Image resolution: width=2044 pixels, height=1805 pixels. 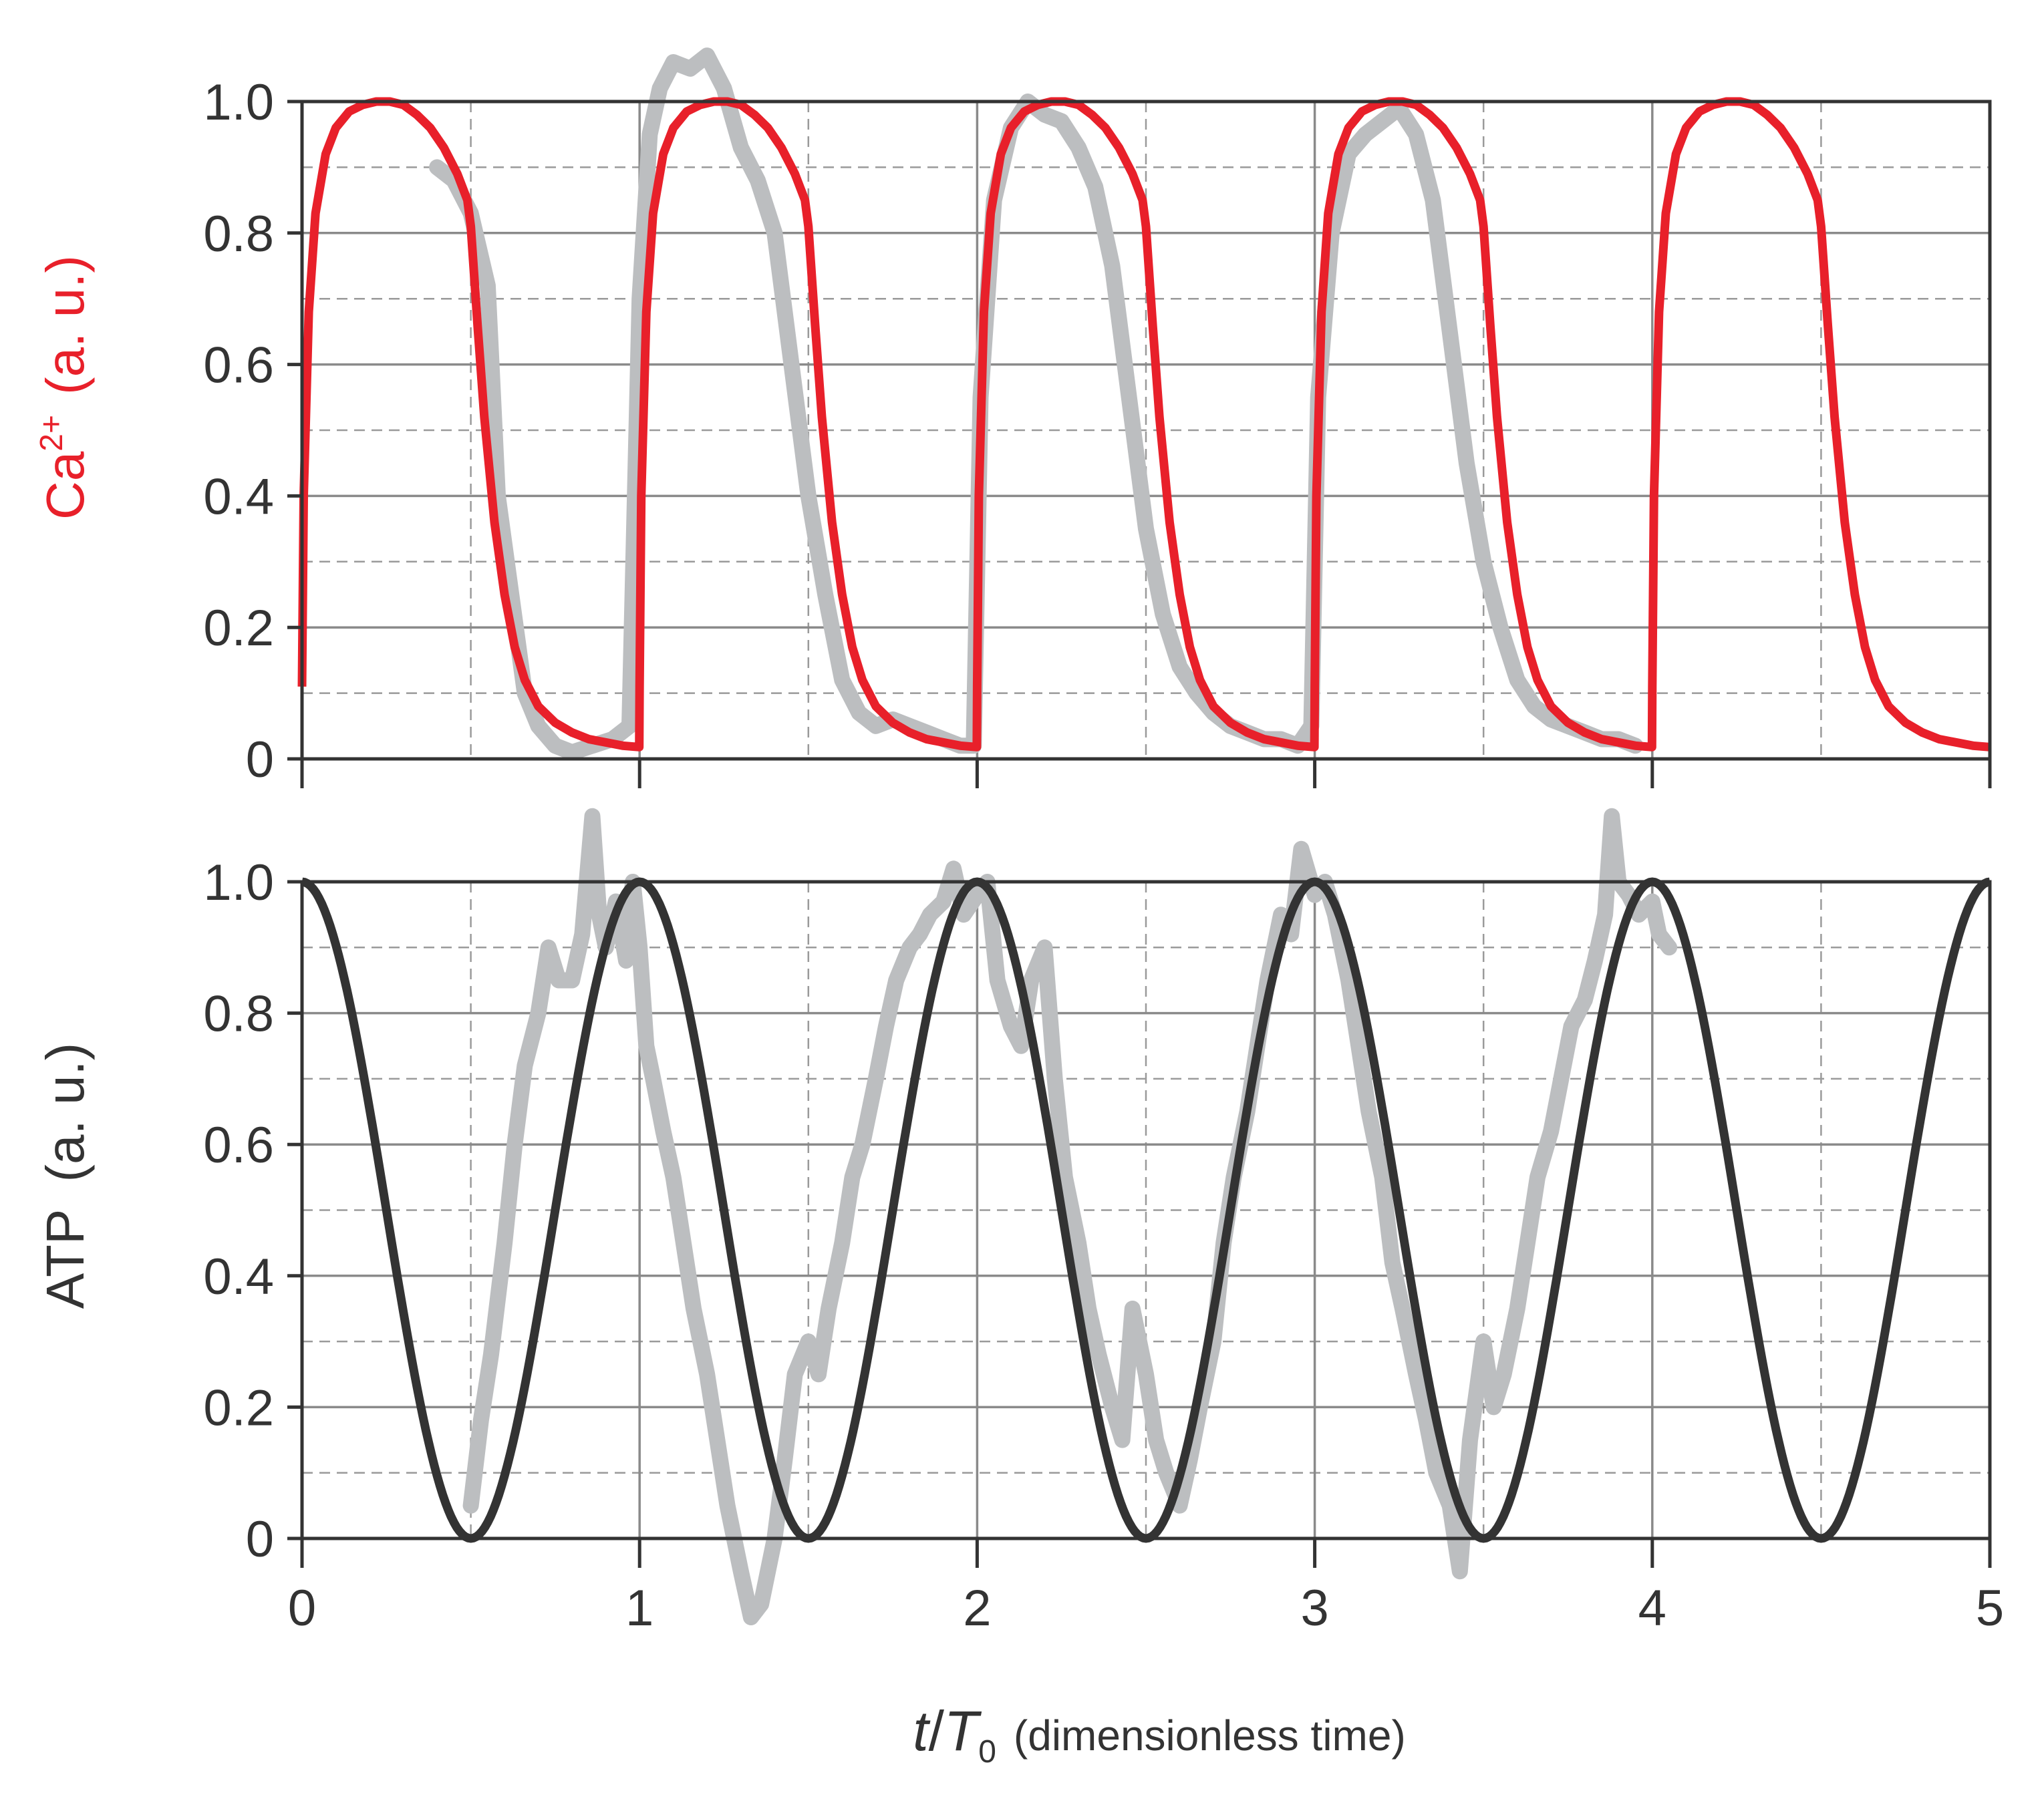 I want to click on ca-y-tick-label: 0.2, so click(x=238, y=628).